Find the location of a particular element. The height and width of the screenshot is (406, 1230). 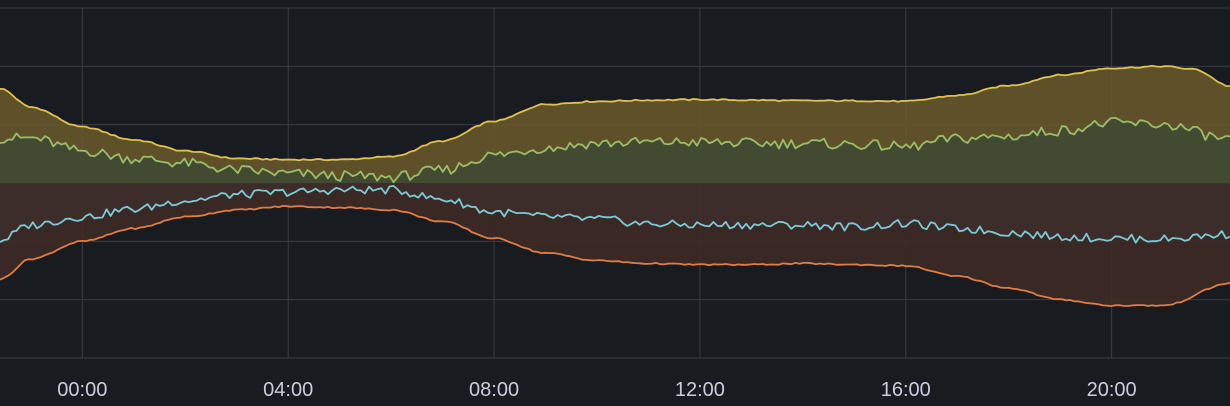

x-axis: 00:00 04:00 08:00 12:00 16:00 20:00 is located at coordinates (596, 390).